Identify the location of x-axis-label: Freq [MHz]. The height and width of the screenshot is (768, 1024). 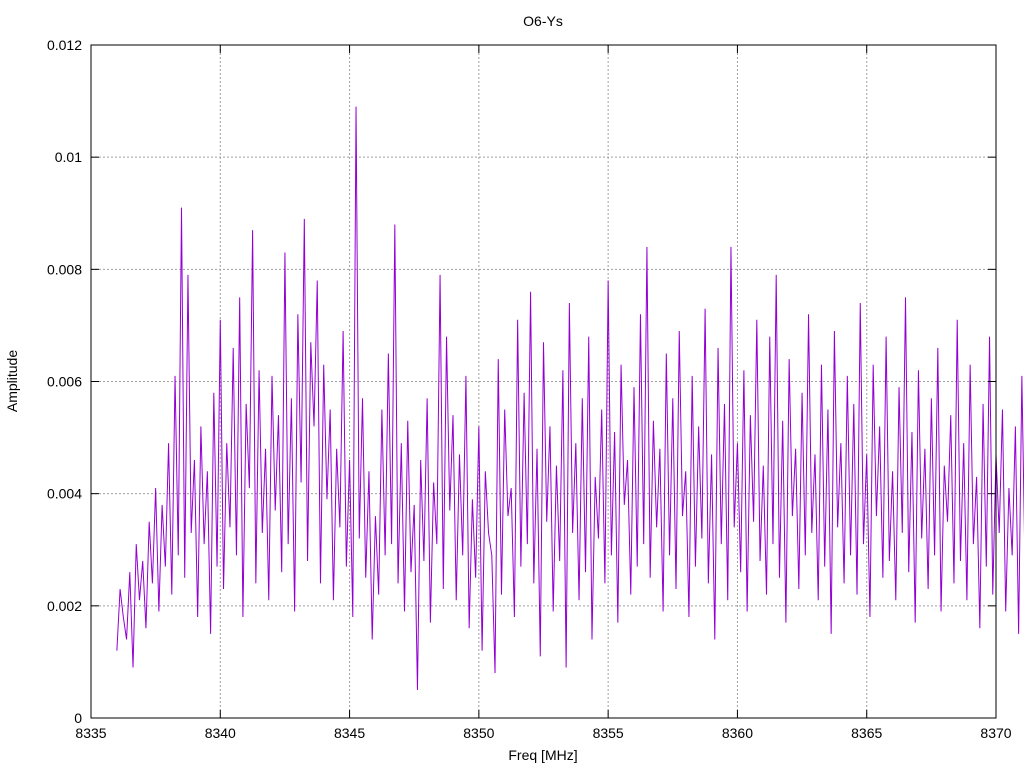
(542, 755).